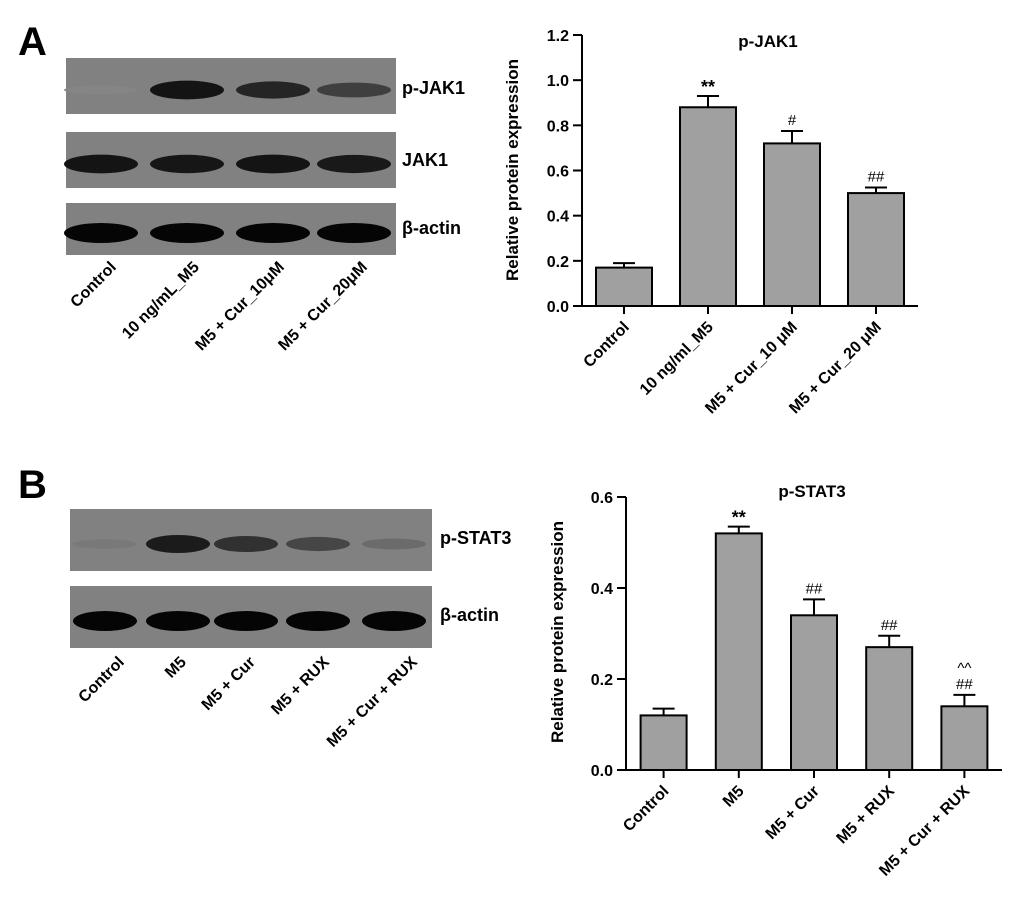  What do you see at coordinates (835, 368) in the screenshot?
I see `x-tick-label: M5 + Cur_20 μM` at bounding box center [835, 368].